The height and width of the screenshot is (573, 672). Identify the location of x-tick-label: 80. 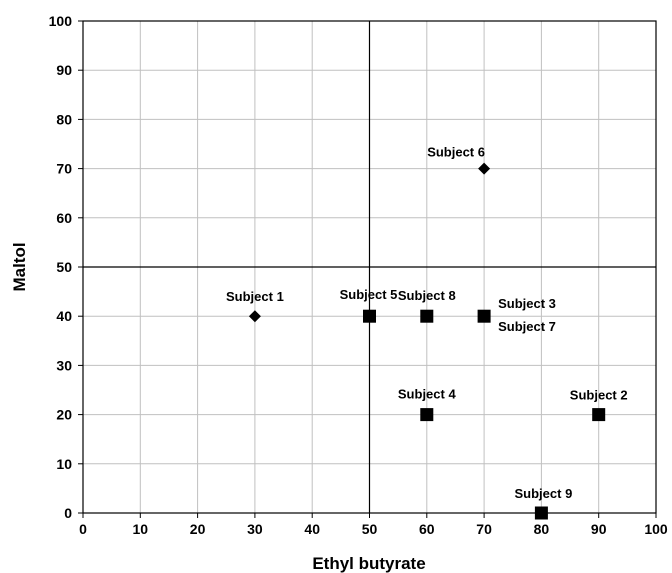
(542, 529).